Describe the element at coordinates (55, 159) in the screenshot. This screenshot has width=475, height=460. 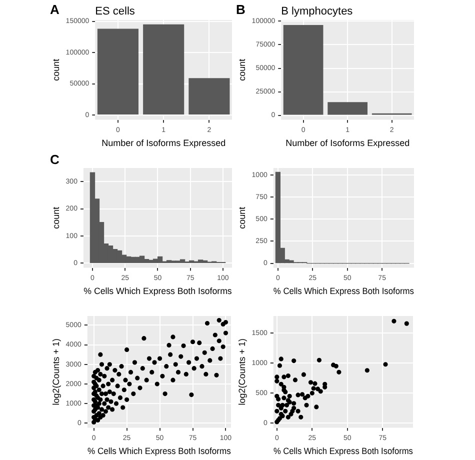
I see `text: C` at that location.